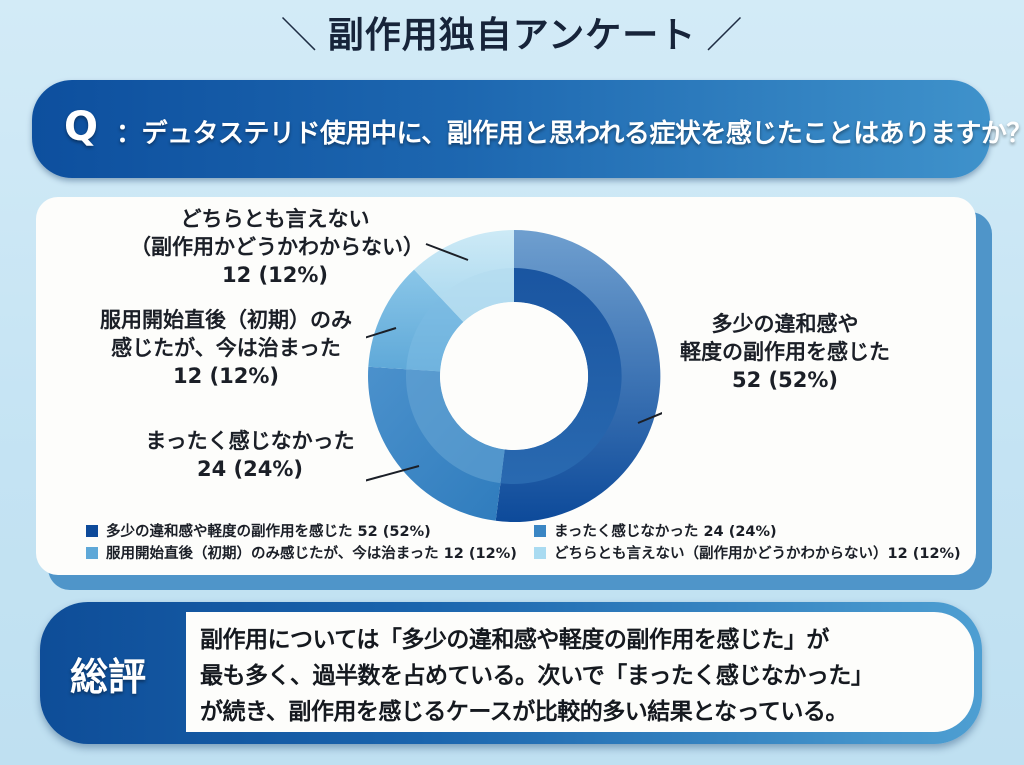 The image size is (1024, 765). I want to click on survey-title: 副作用独自アンケート, so click(512, 35).